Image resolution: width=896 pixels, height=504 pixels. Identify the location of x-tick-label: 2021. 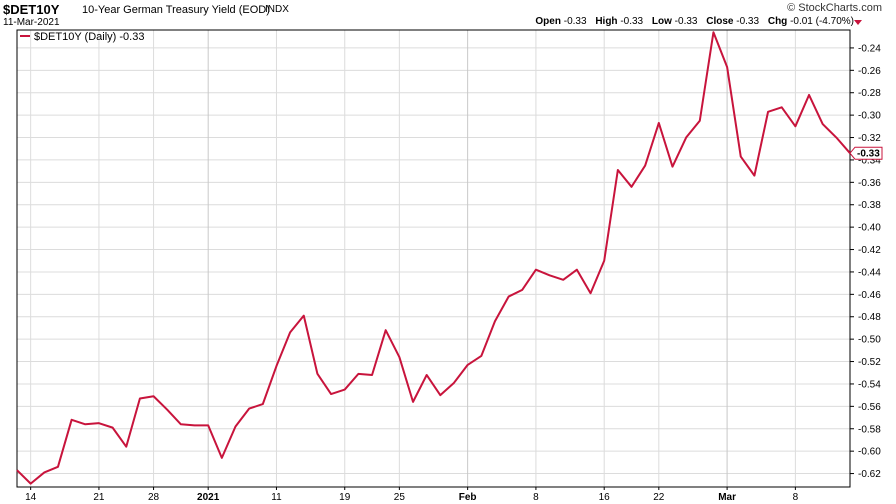
(208, 497).